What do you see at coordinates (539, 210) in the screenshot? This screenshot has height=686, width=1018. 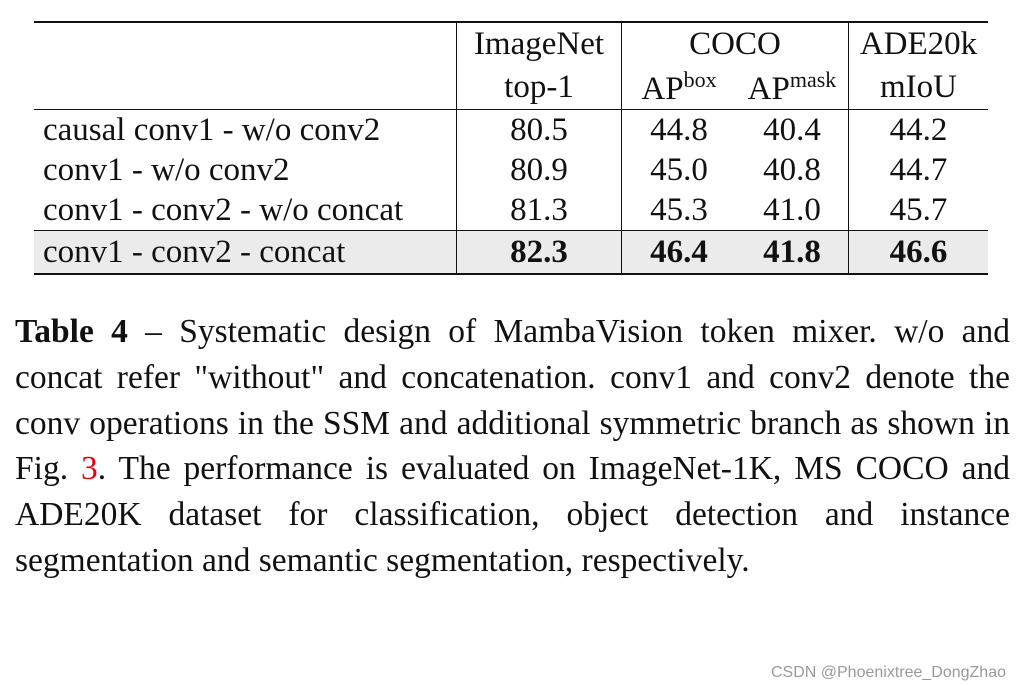 I see `cell-top1: 81.3` at bounding box center [539, 210].